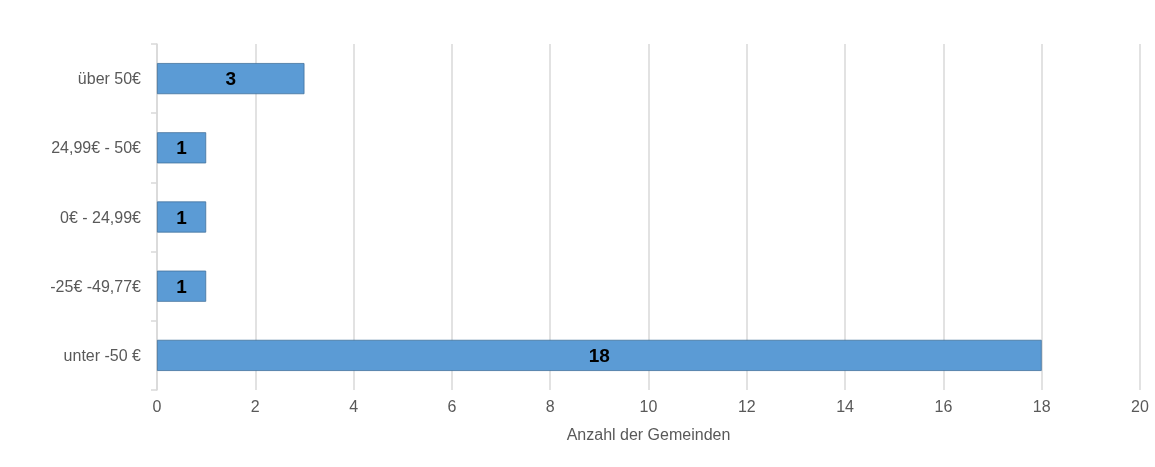 The height and width of the screenshot is (467, 1155). I want to click on y-tick-label: 24,99€ - 50€, so click(96, 148).